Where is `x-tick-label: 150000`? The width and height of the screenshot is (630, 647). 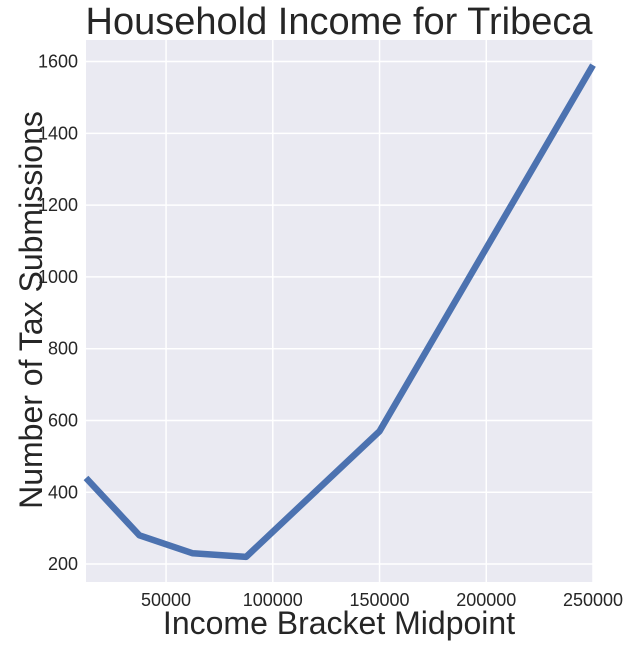
x-tick-label: 150000 is located at coordinates (379, 600).